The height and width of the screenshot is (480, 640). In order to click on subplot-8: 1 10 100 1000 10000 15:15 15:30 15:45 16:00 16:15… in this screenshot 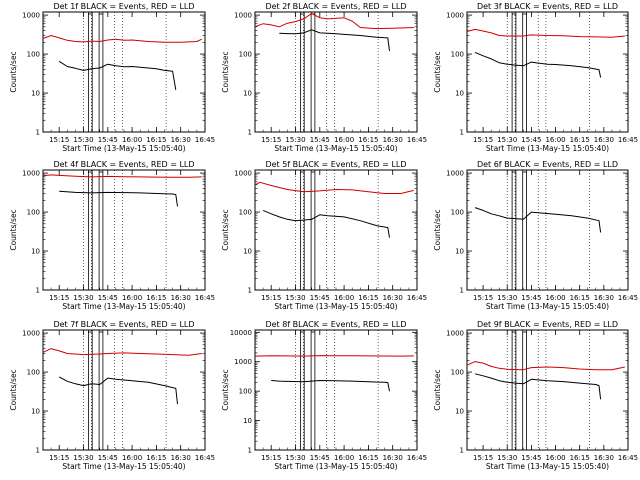, I will do `click(324, 395)`.